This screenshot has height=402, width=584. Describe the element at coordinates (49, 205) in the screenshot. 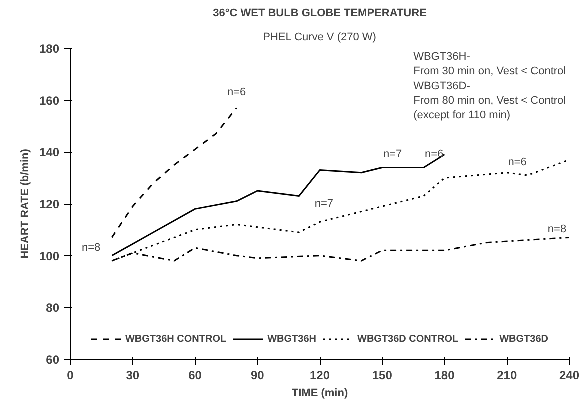

I see `y-tick-label: 120` at that location.